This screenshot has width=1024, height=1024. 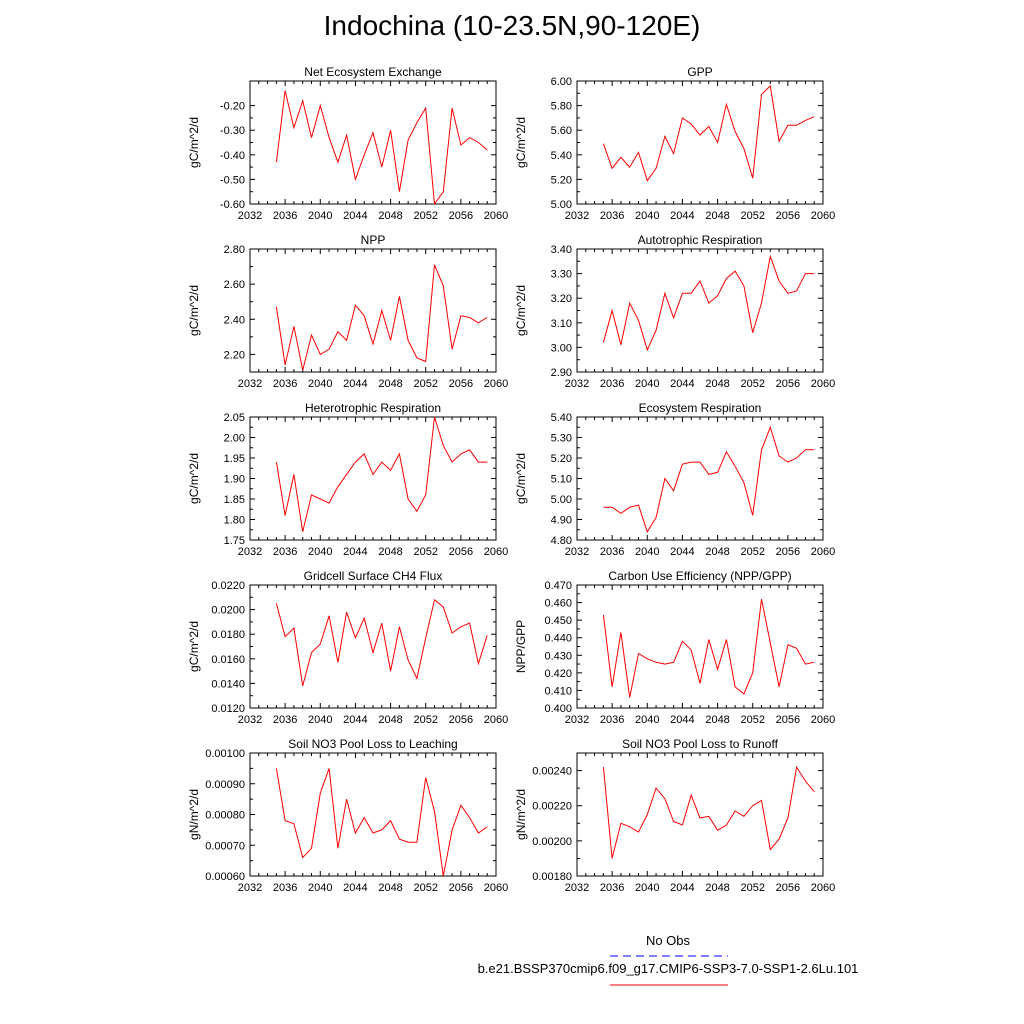 What do you see at coordinates (512, 25) in the screenshot?
I see `figure-title: Indochina (10-23.5N,90-120E)` at bounding box center [512, 25].